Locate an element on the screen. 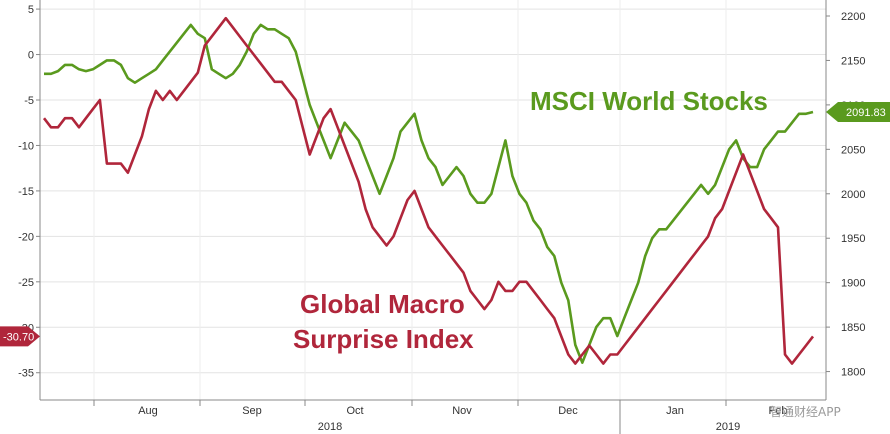 The width and height of the screenshot is (890, 434). left-tick-label: -10 is located at coordinates (26, 146).